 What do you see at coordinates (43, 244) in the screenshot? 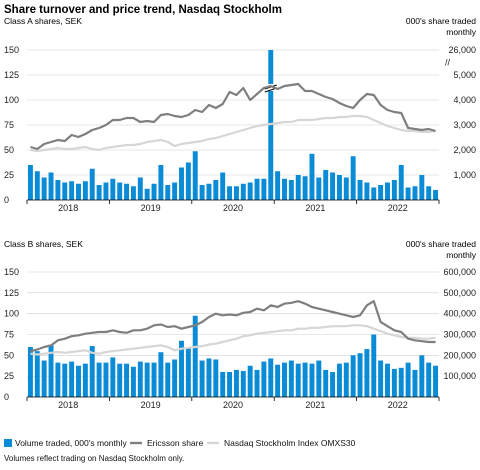
I see `panel-label: Class B shares, SEK` at bounding box center [43, 244].